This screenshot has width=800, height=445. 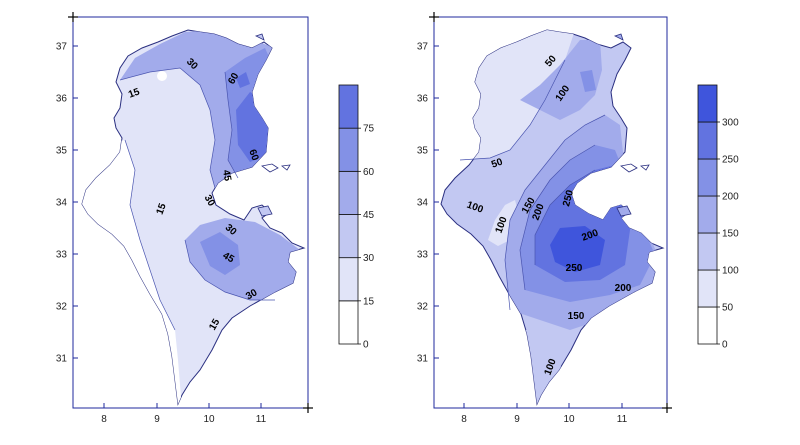 What do you see at coordinates (623, 288) in the screenshot?
I see `contour-label: 200` at bounding box center [623, 288].